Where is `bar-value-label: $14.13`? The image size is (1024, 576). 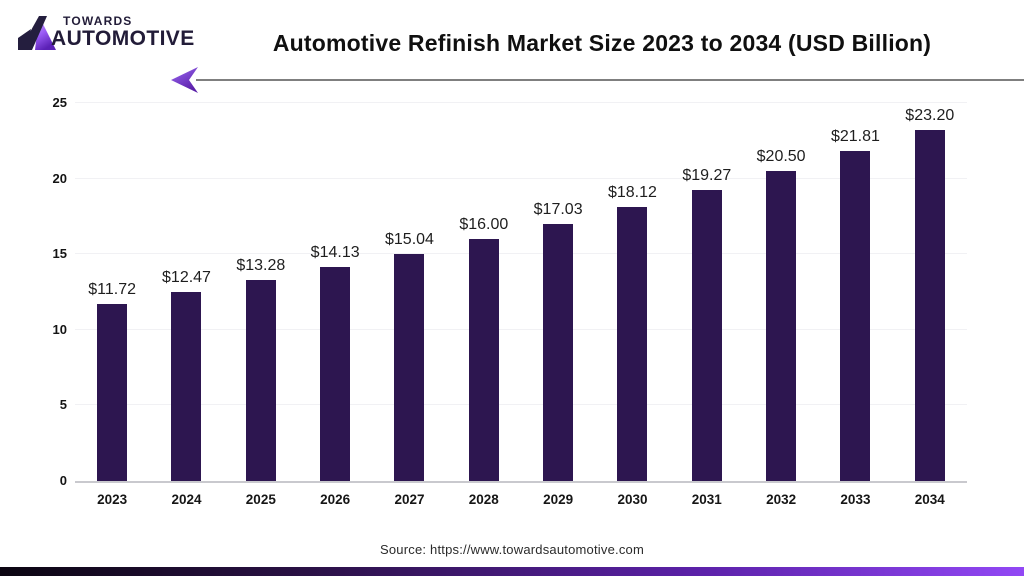
bar-value-label: $14.13 is located at coordinates (335, 253).